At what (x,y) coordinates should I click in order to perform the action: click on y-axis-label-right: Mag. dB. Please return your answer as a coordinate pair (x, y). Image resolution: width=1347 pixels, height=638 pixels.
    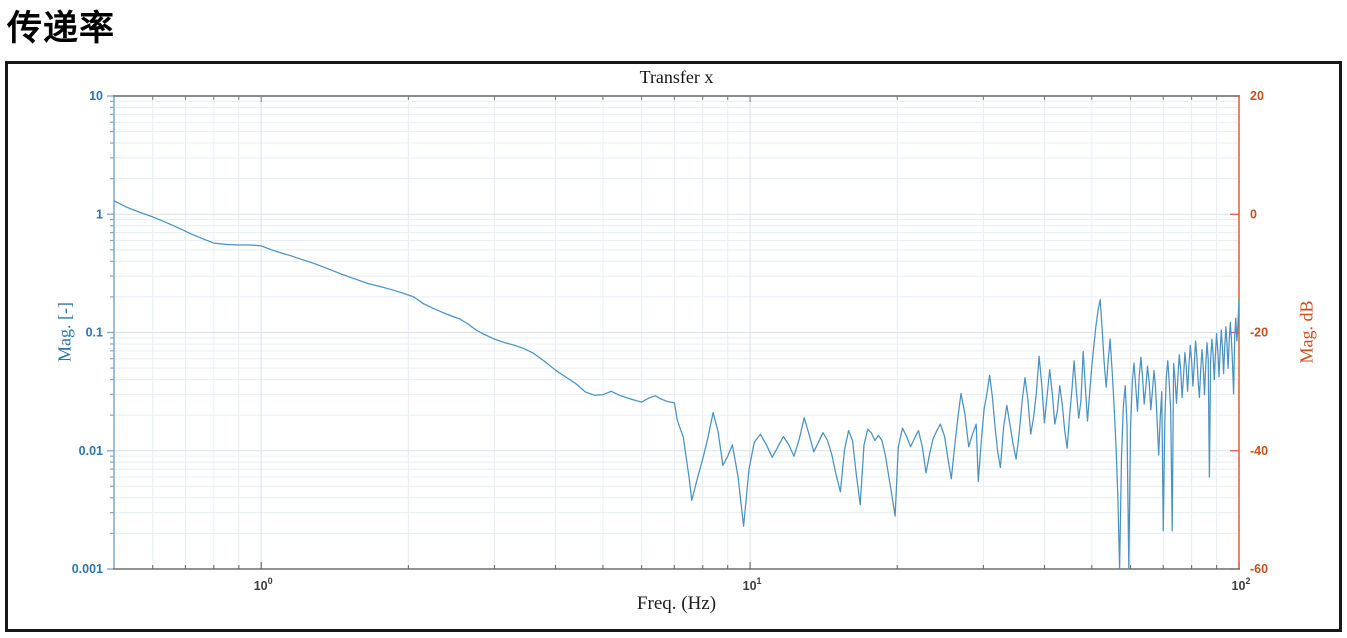
    Looking at the image, I should click on (1306, 332).